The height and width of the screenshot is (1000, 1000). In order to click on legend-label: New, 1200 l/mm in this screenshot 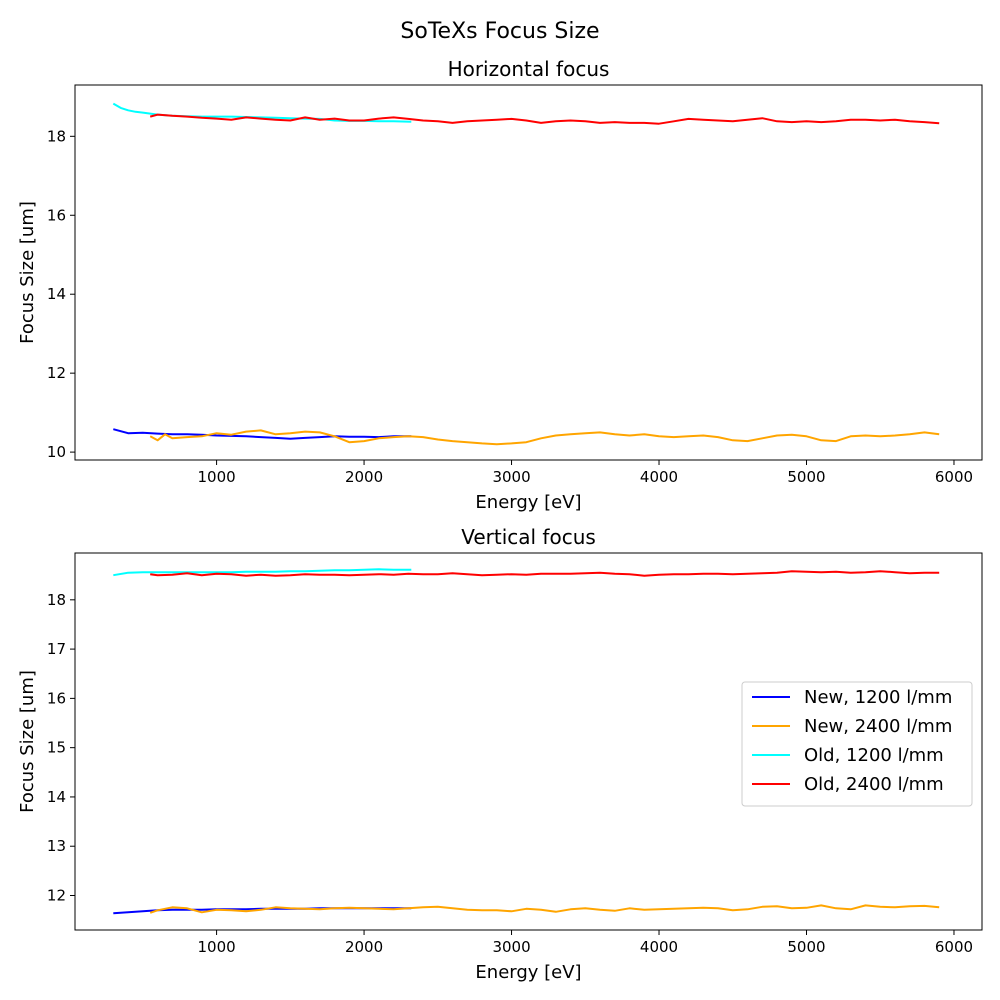, I will do `click(878, 697)`.